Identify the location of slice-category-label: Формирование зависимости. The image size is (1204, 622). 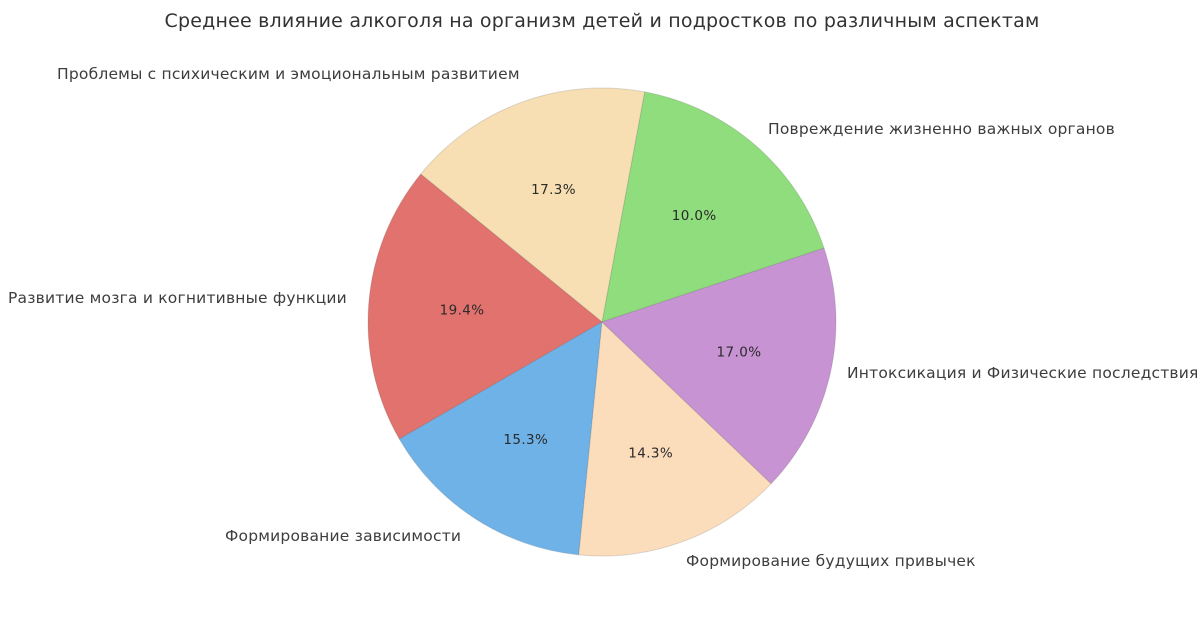
(343, 536).